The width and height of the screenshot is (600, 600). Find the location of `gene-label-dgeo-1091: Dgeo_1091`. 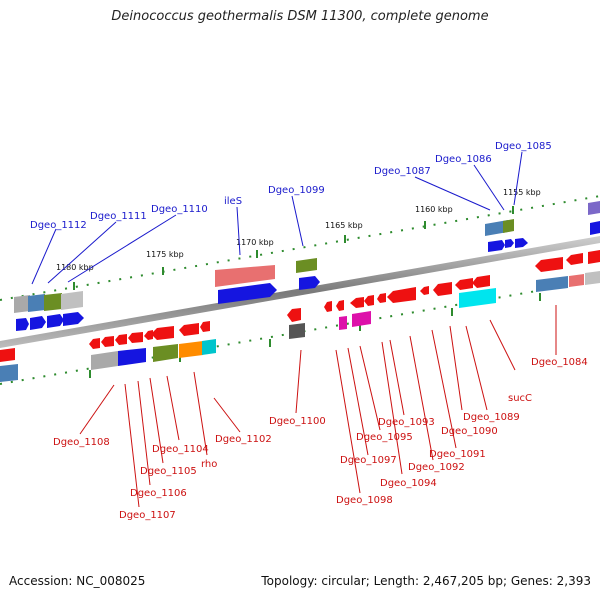

gene-label-dgeo-1091: Dgeo_1091 is located at coordinates (457, 454).